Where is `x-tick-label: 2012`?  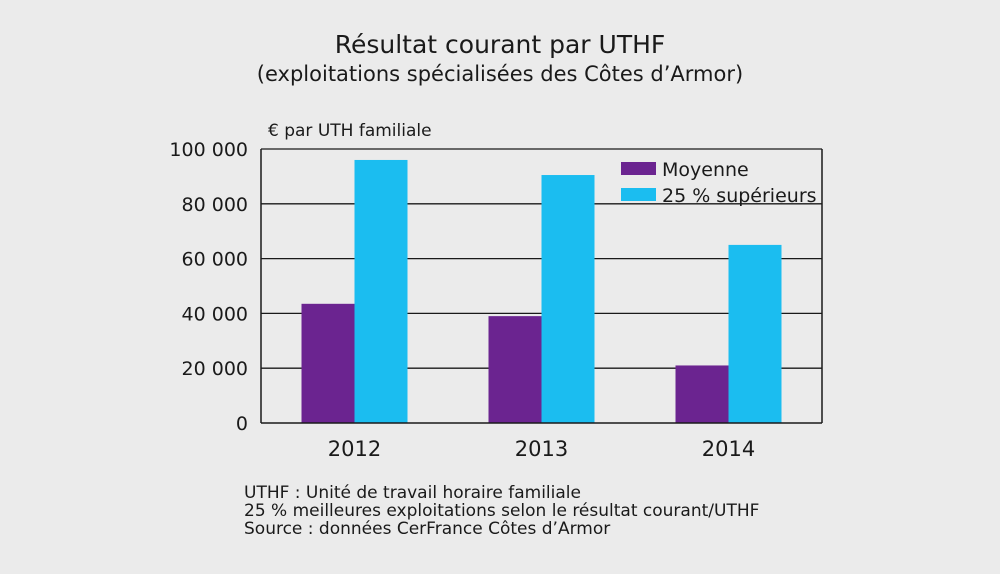
x-tick-label: 2012 is located at coordinates (354, 449).